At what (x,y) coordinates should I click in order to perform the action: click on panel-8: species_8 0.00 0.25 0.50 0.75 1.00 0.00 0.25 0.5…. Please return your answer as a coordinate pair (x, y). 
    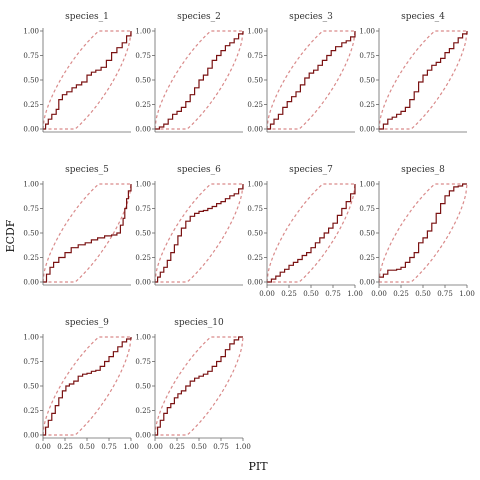
    Looking at the image, I should click on (416, 231).